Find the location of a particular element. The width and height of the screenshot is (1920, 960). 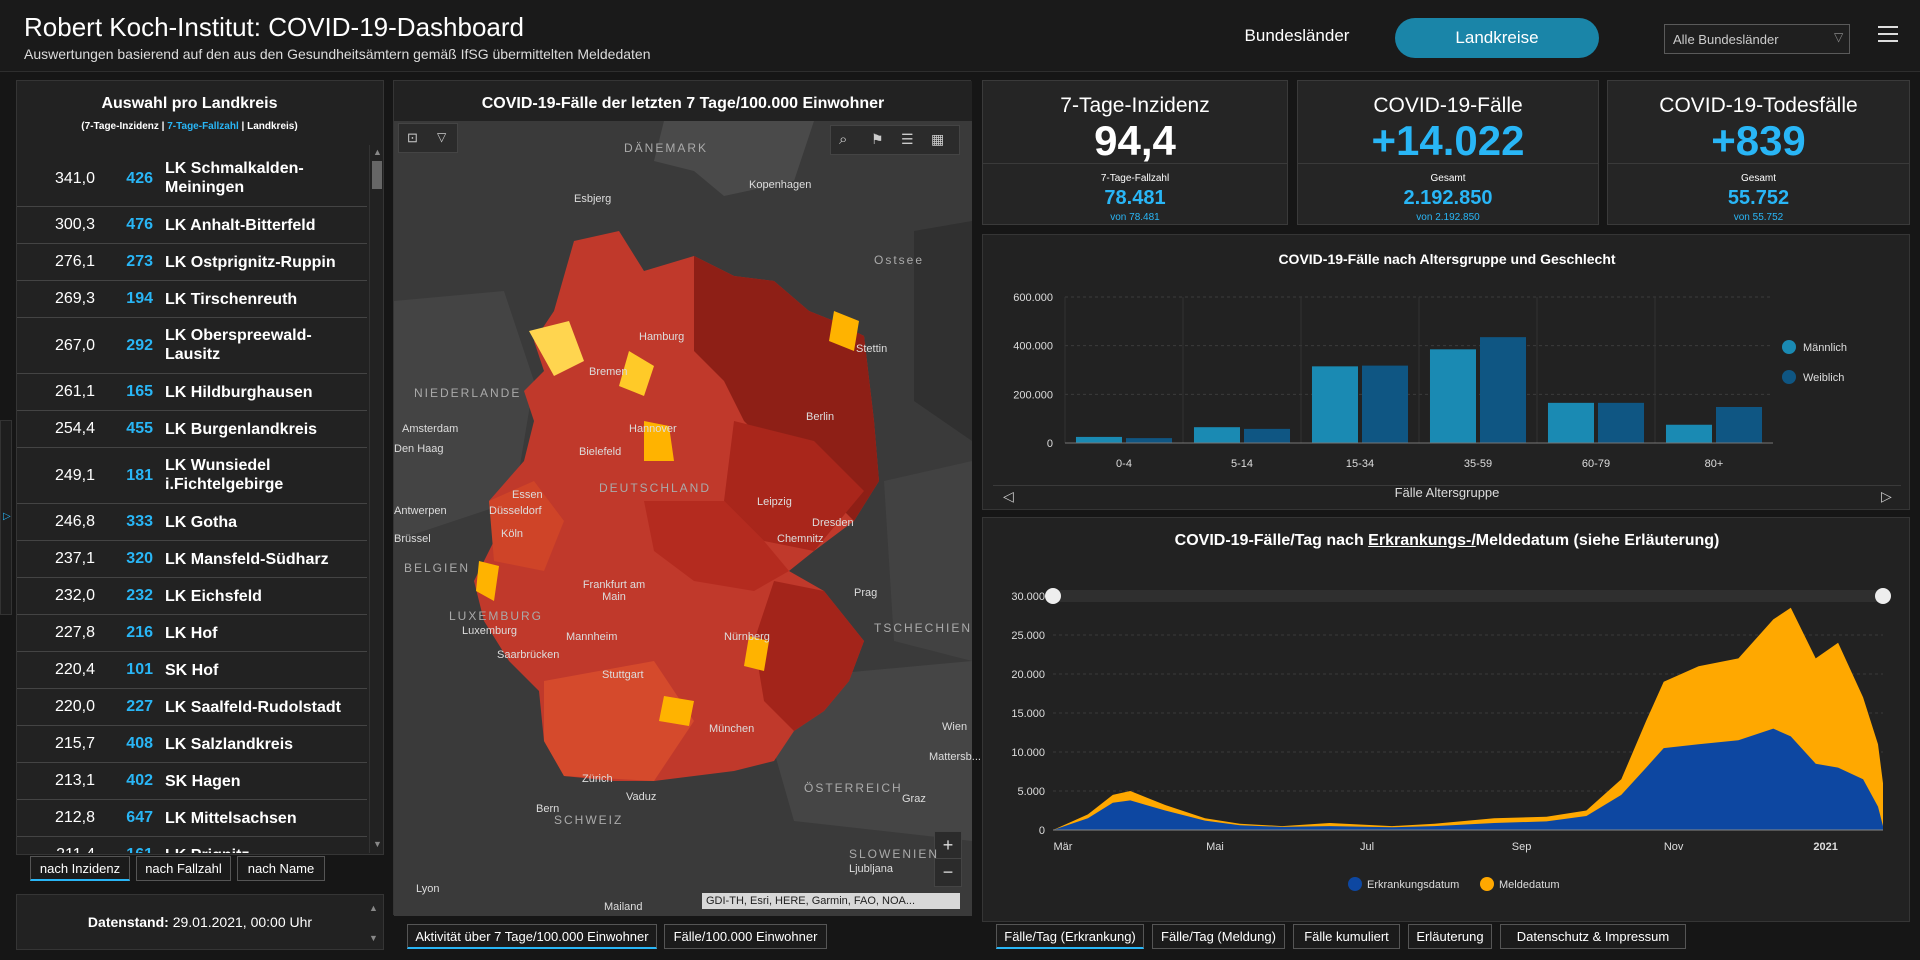

list-scrollbar is located at coordinates (376, 499).